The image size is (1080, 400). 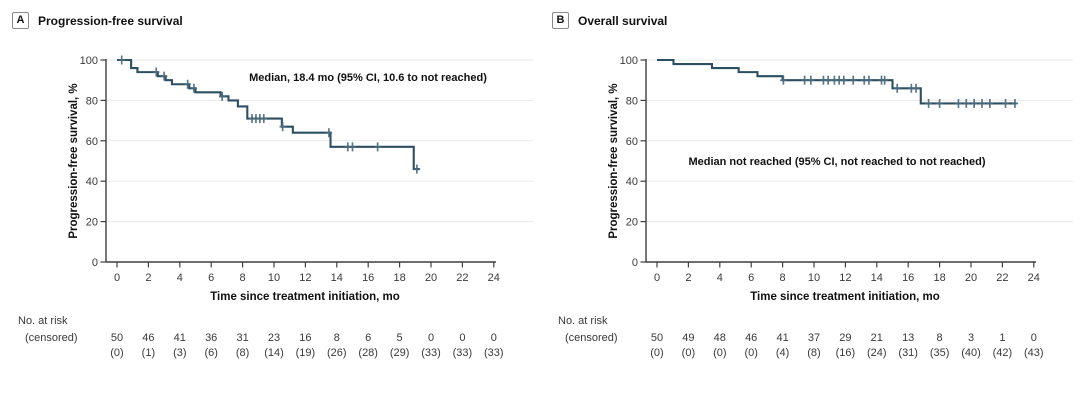 What do you see at coordinates (1034, 278) in the screenshot?
I see `svg-text: 24` at bounding box center [1034, 278].